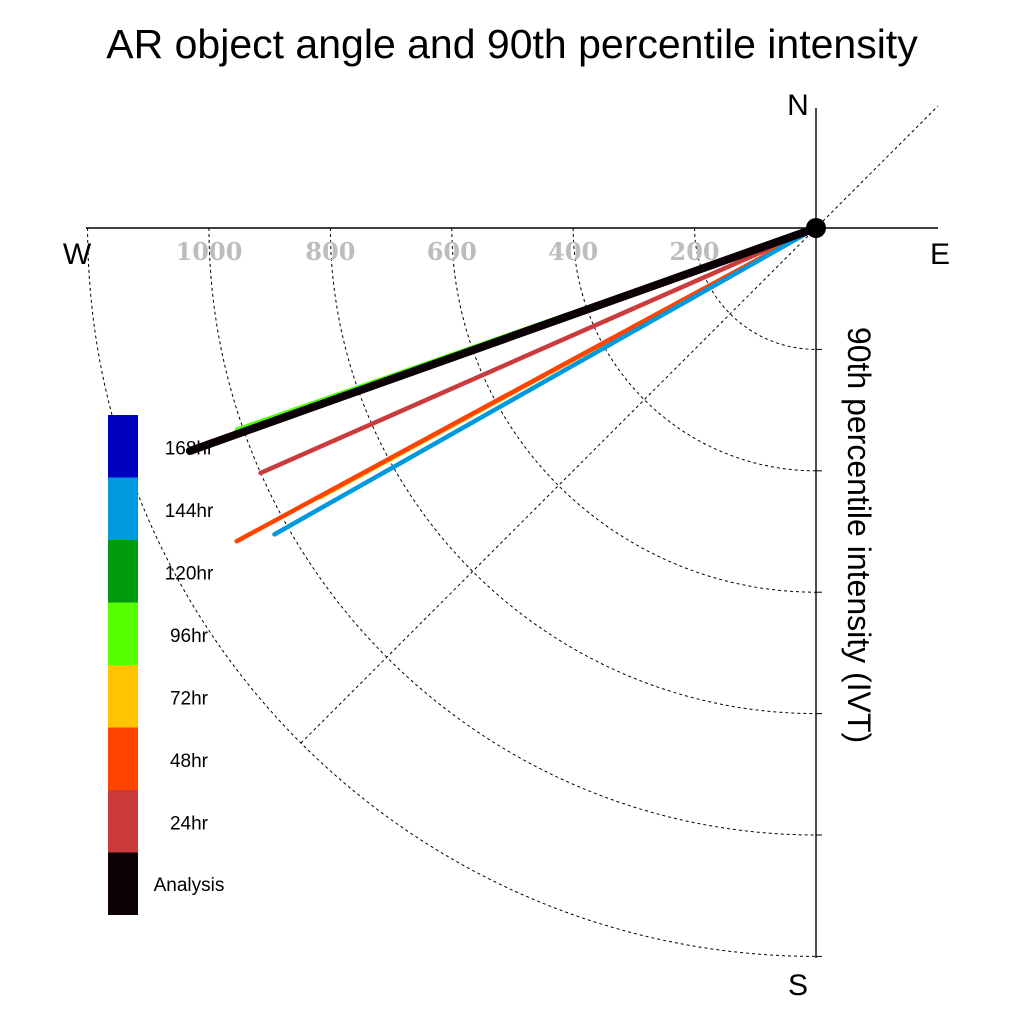 The image size is (1024, 1024). I want to click on legend-swatch-96hr, so click(123, 633).